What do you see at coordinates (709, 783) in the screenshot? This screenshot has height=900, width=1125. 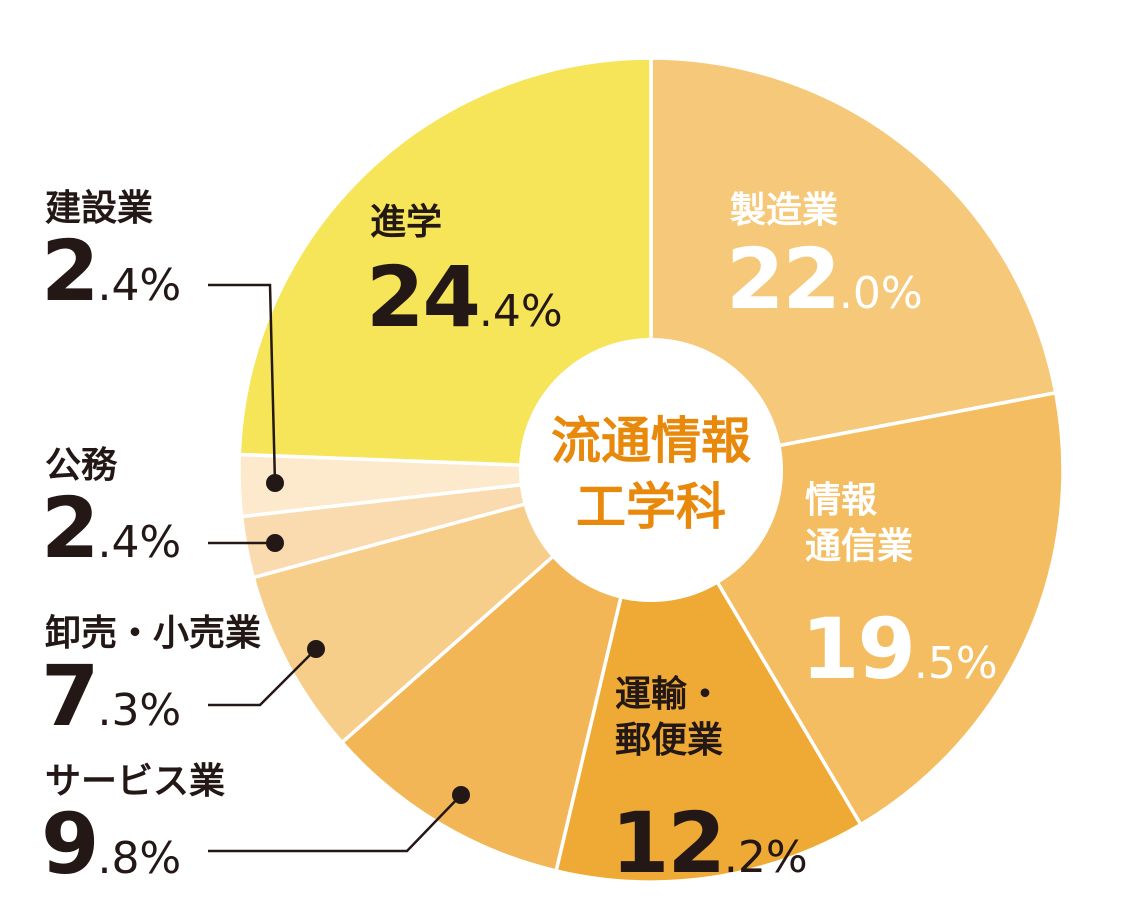 I see `slice-label-group: 運輸・郵便業 12.2%` at bounding box center [709, 783].